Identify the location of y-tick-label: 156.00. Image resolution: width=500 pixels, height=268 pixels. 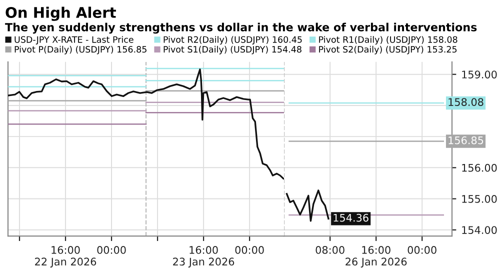
(479, 168).